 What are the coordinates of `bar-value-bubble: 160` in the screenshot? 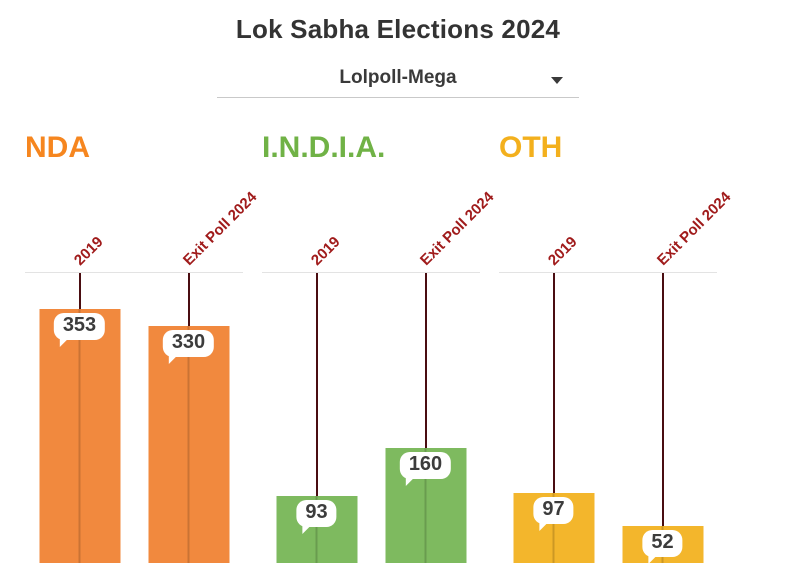 It's located at (425, 469).